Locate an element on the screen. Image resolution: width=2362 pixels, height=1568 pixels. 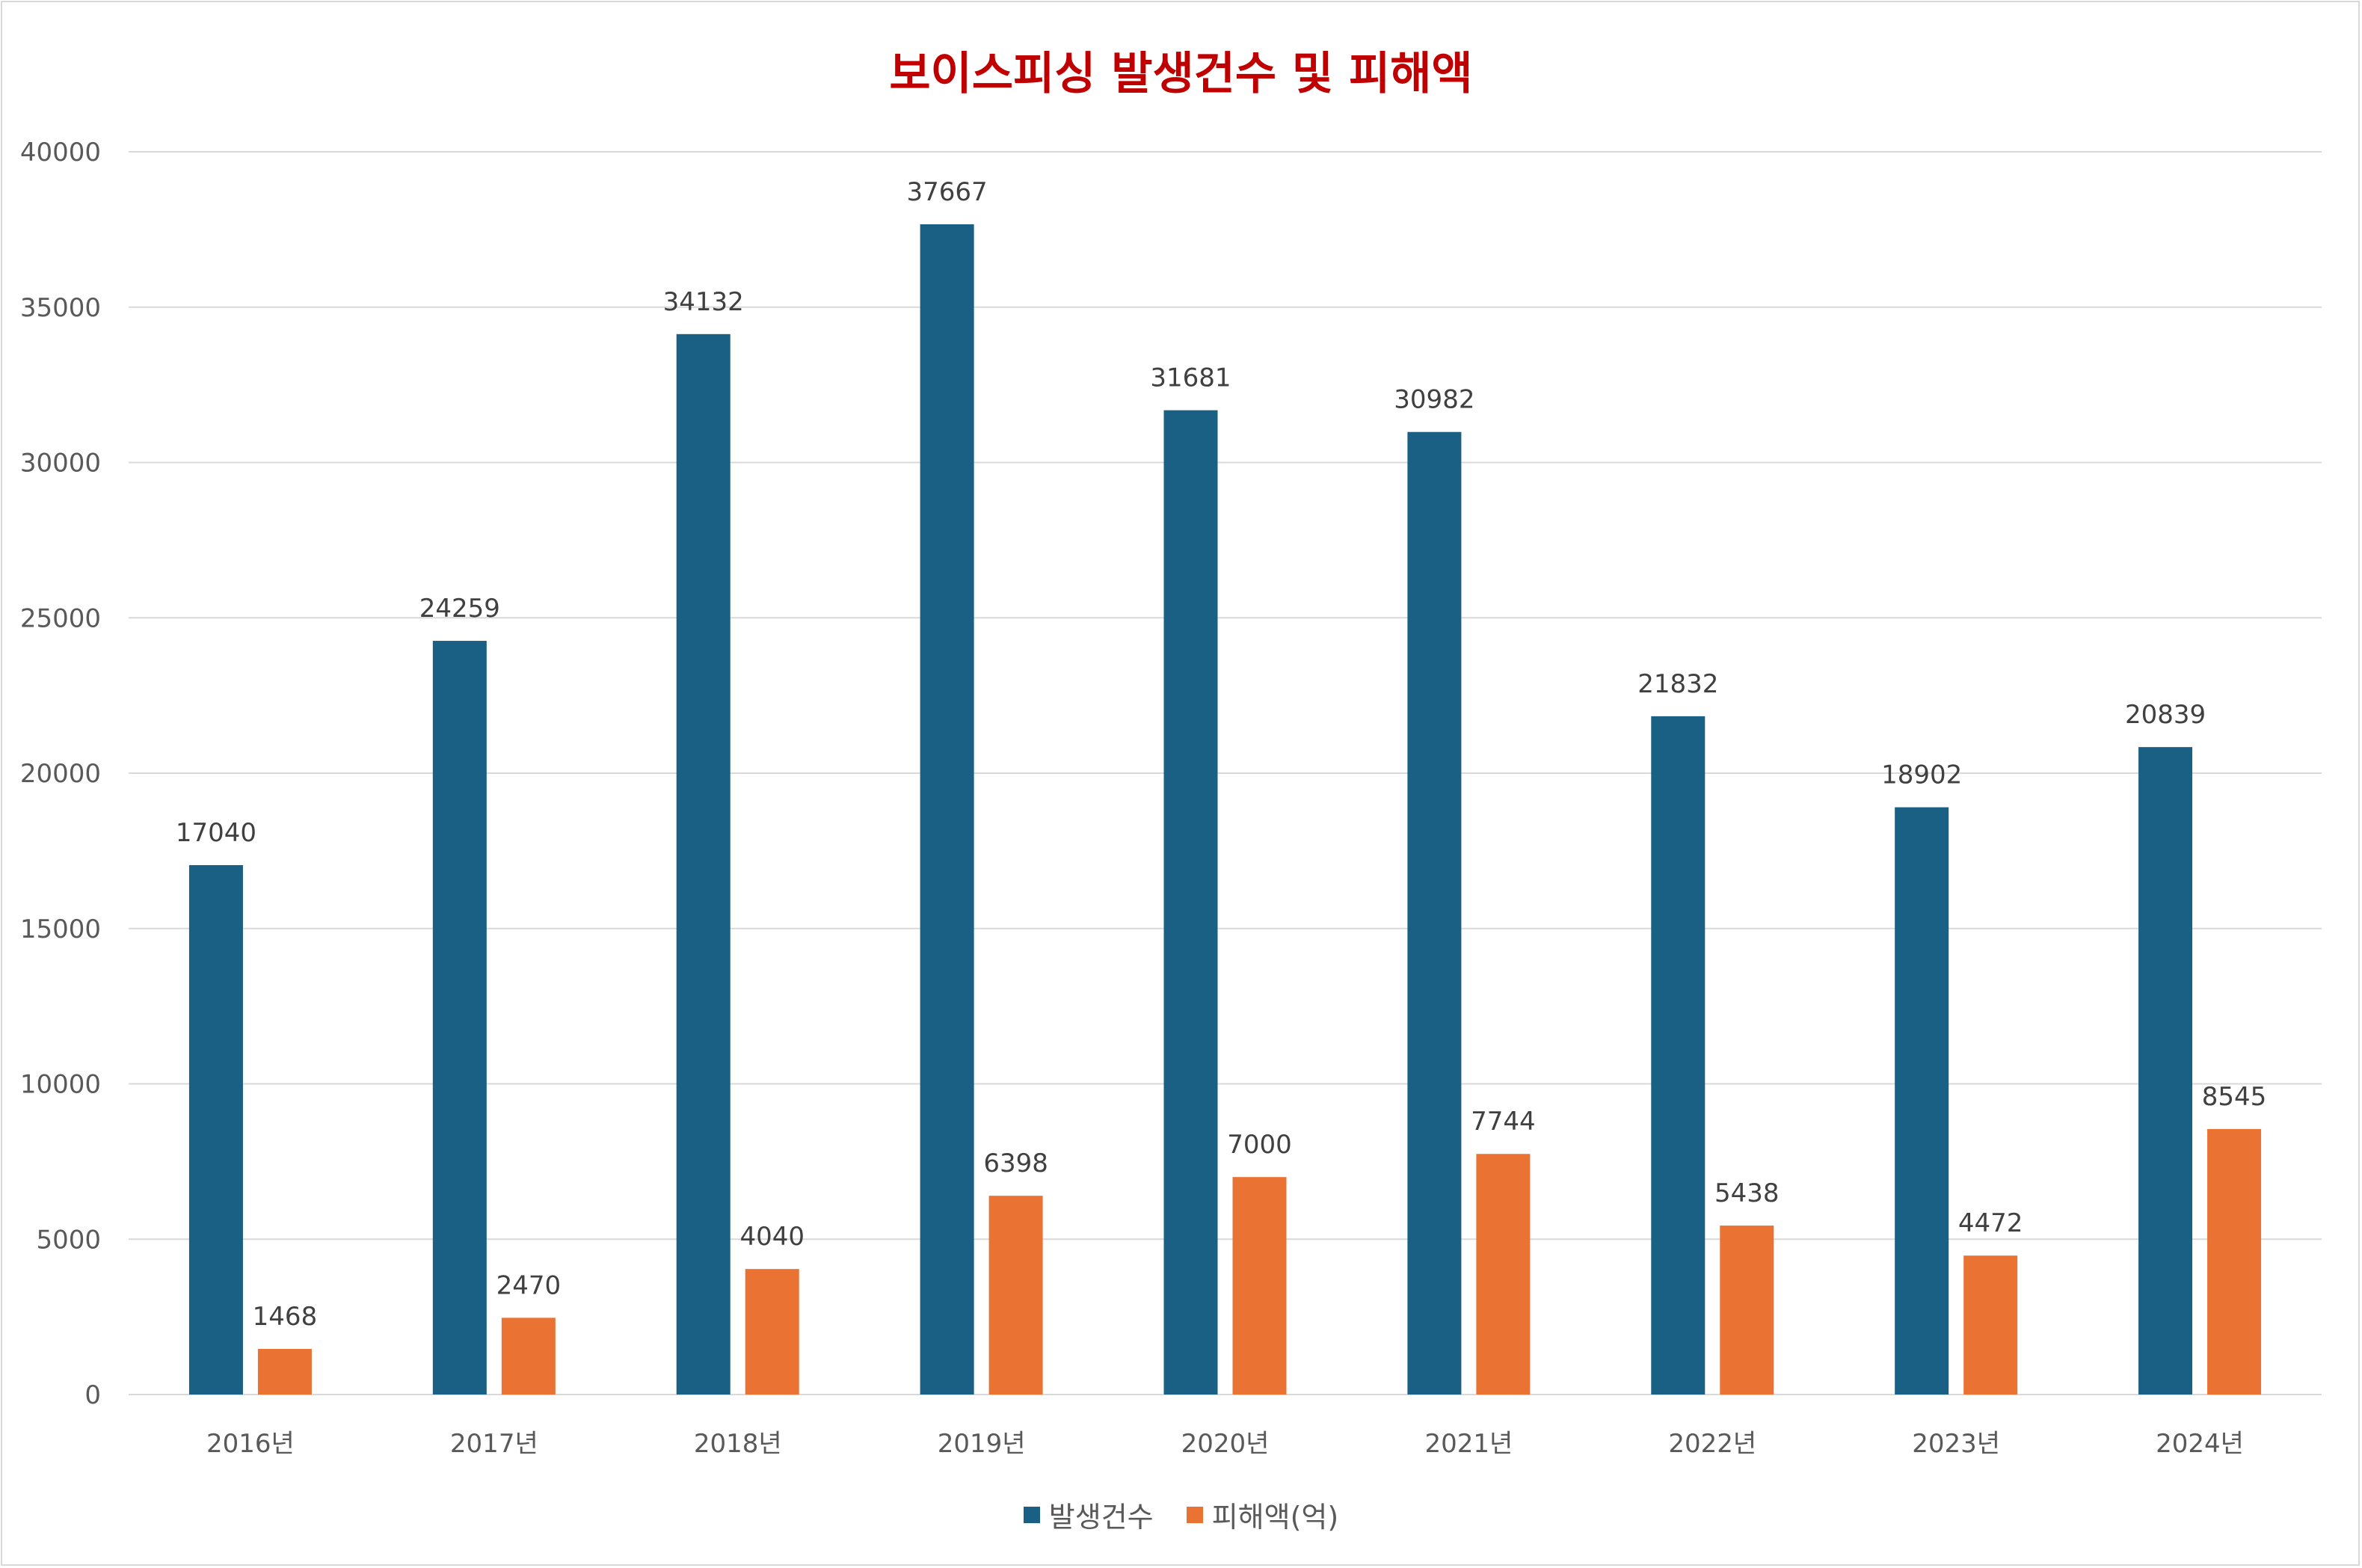
y-tick-label: 0 is located at coordinates (92, 1395).